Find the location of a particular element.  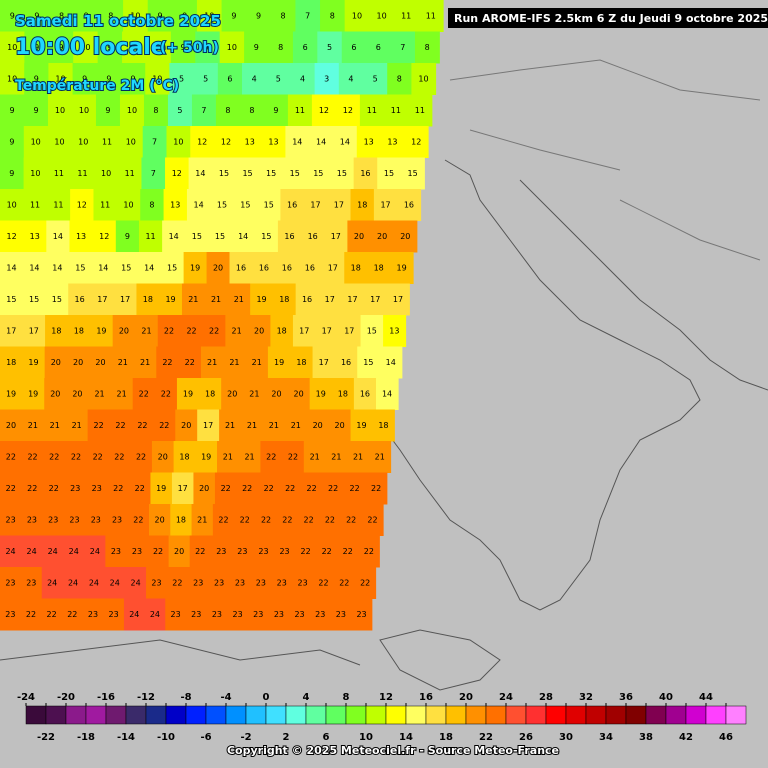

temp-value: 19 is located at coordinates (261, 299).